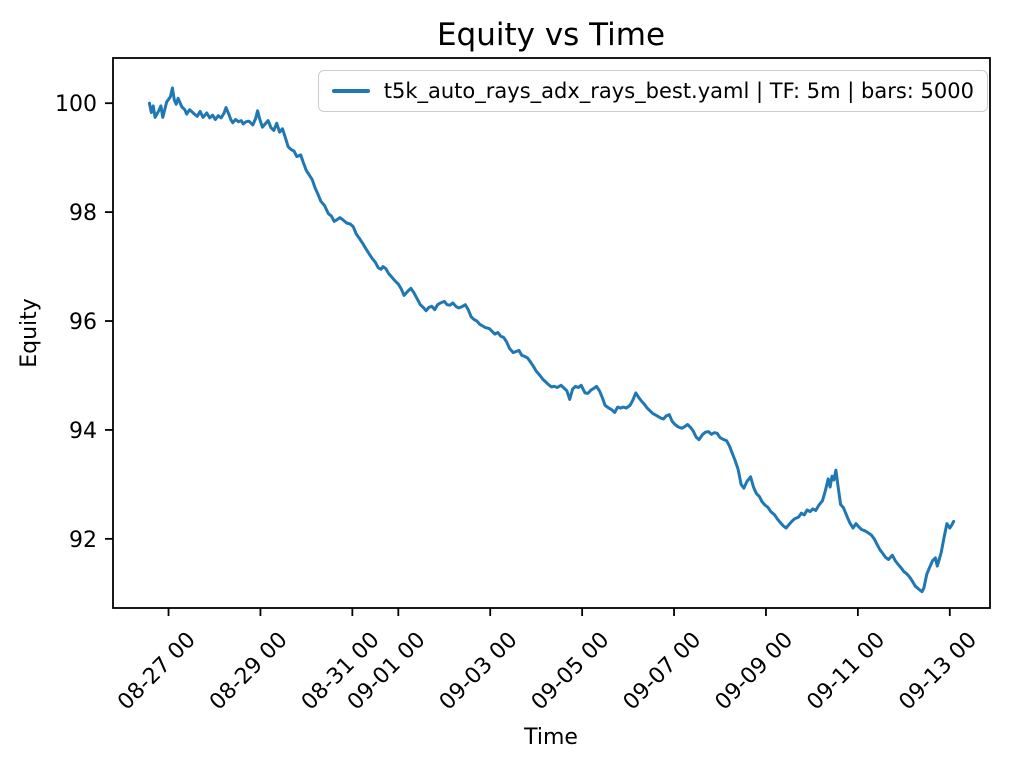 The image size is (1024, 768). What do you see at coordinates (571, 672) in the screenshot?
I see `x-tick-label: 09-05 00` at bounding box center [571, 672].